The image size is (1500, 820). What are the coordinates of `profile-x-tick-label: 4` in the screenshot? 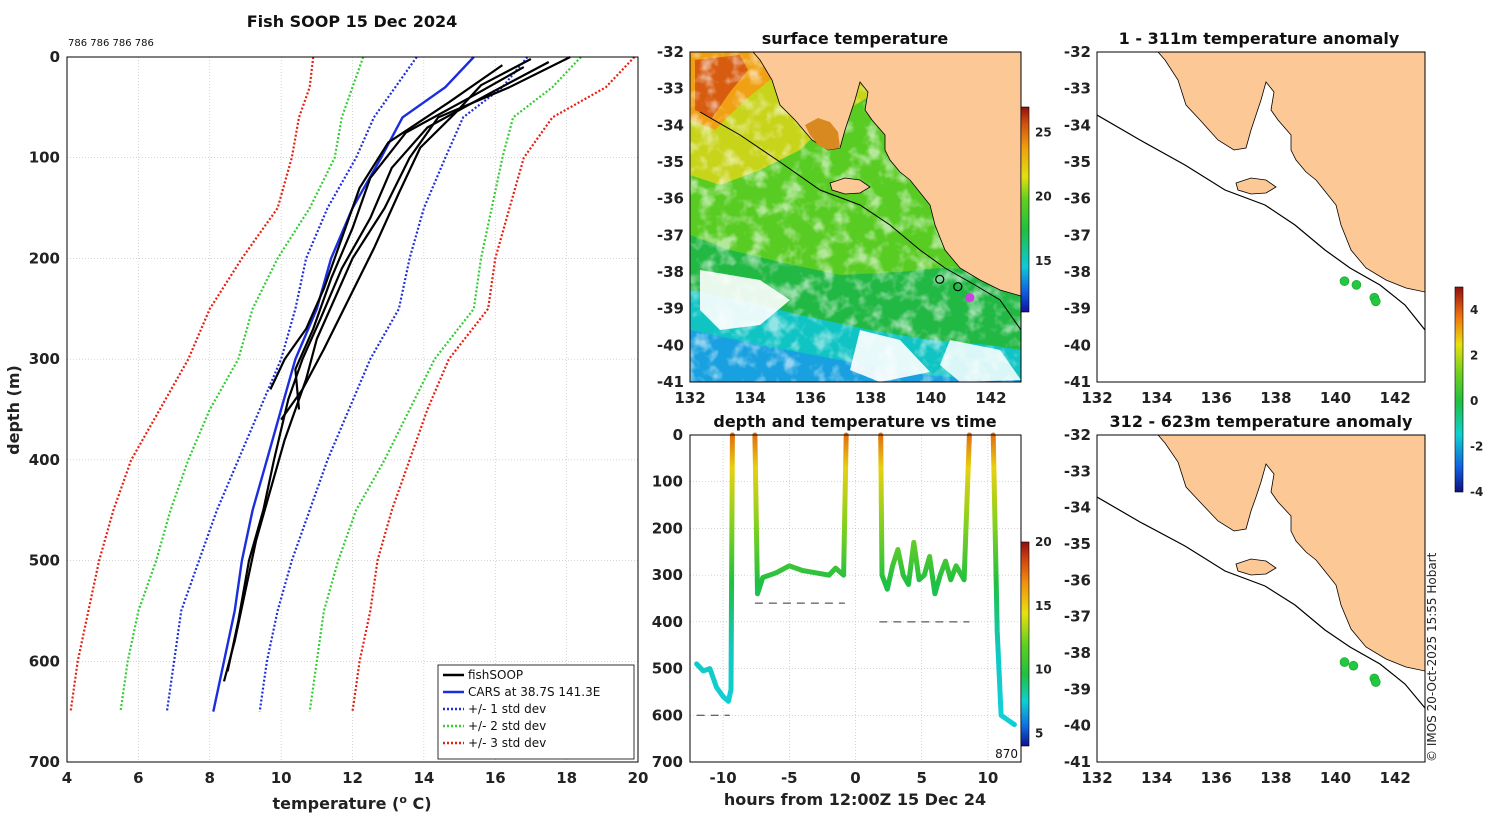 It's located at (67, 778).